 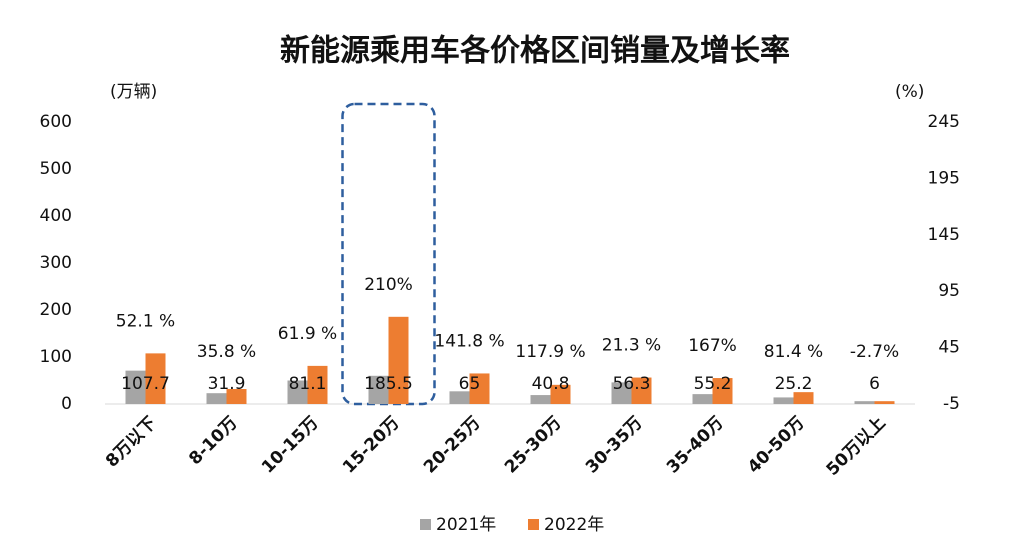 What do you see at coordinates (226, 352) in the screenshot?
I see `growth-label: 35.8 %` at bounding box center [226, 352].